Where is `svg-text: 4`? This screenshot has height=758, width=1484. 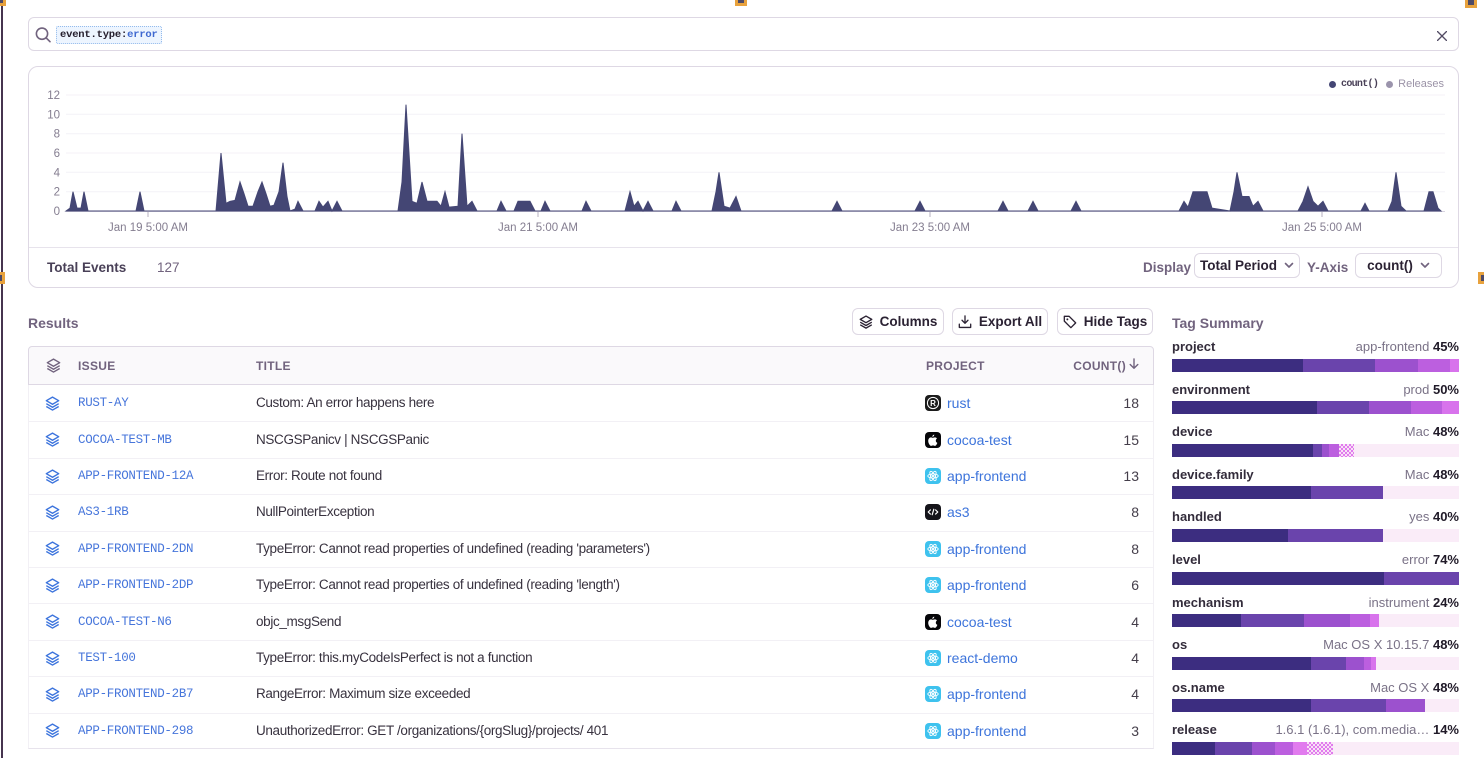
svg-text: 4 is located at coordinates (57, 173).